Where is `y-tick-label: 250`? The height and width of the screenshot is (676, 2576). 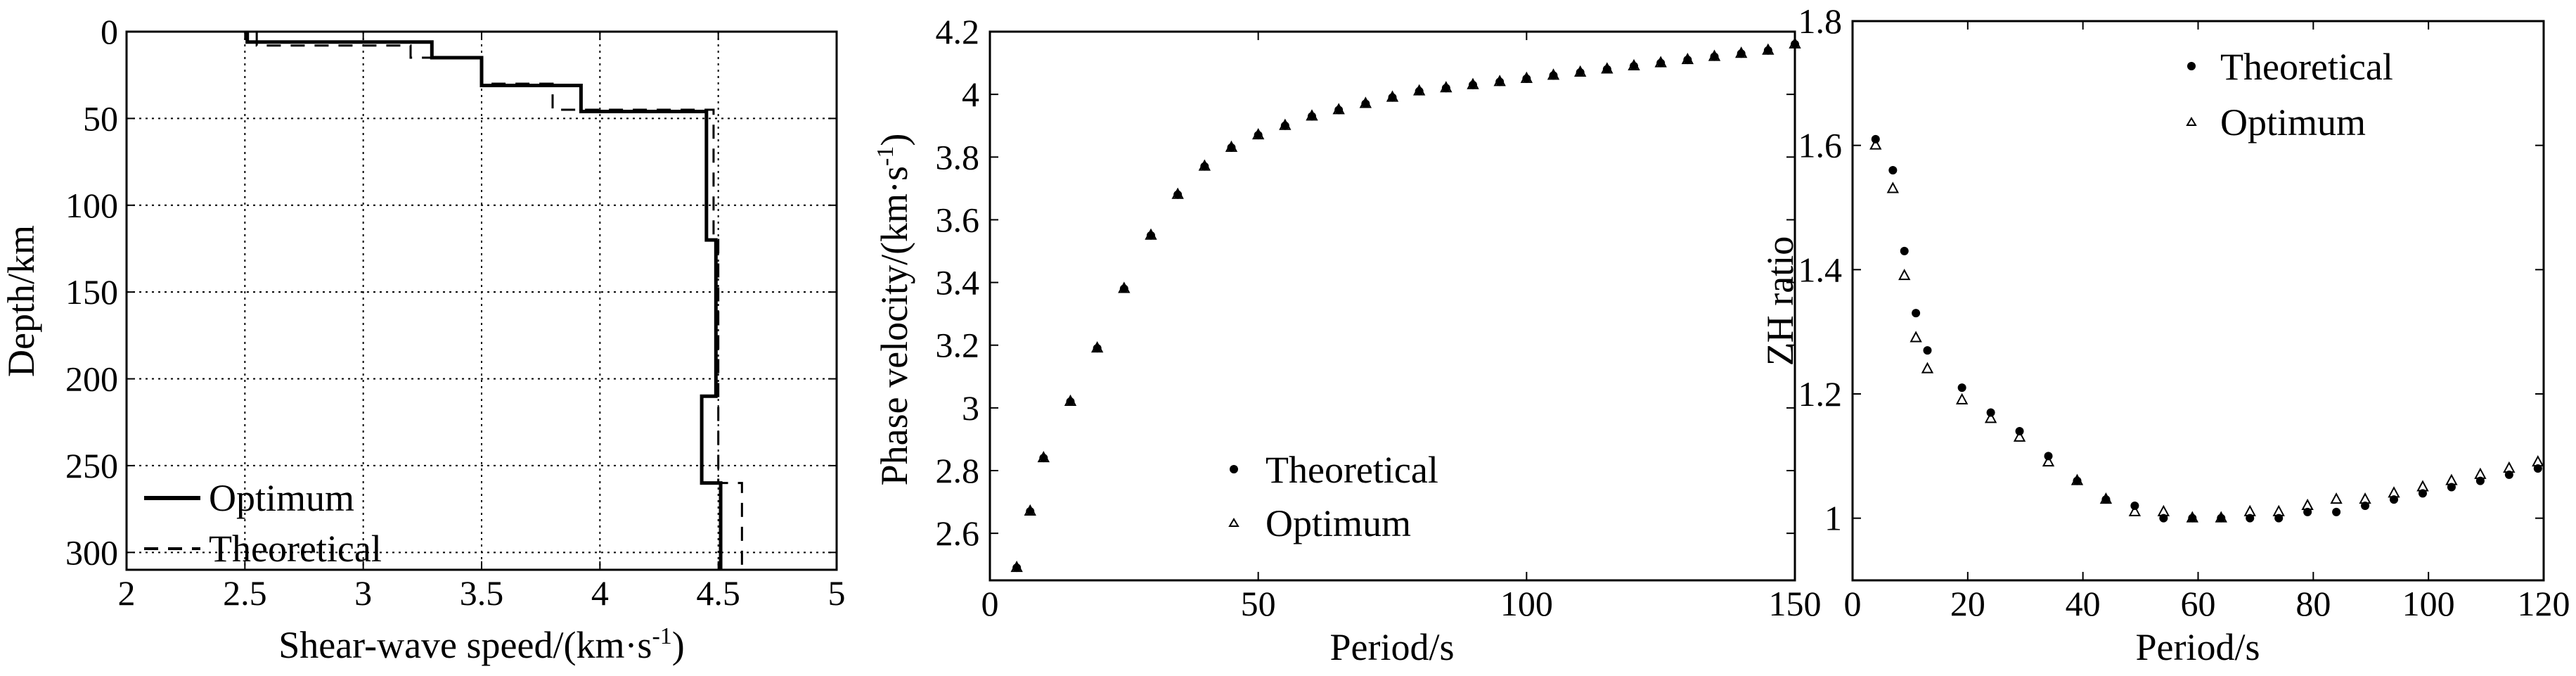 y-tick-label: 250 is located at coordinates (91, 465).